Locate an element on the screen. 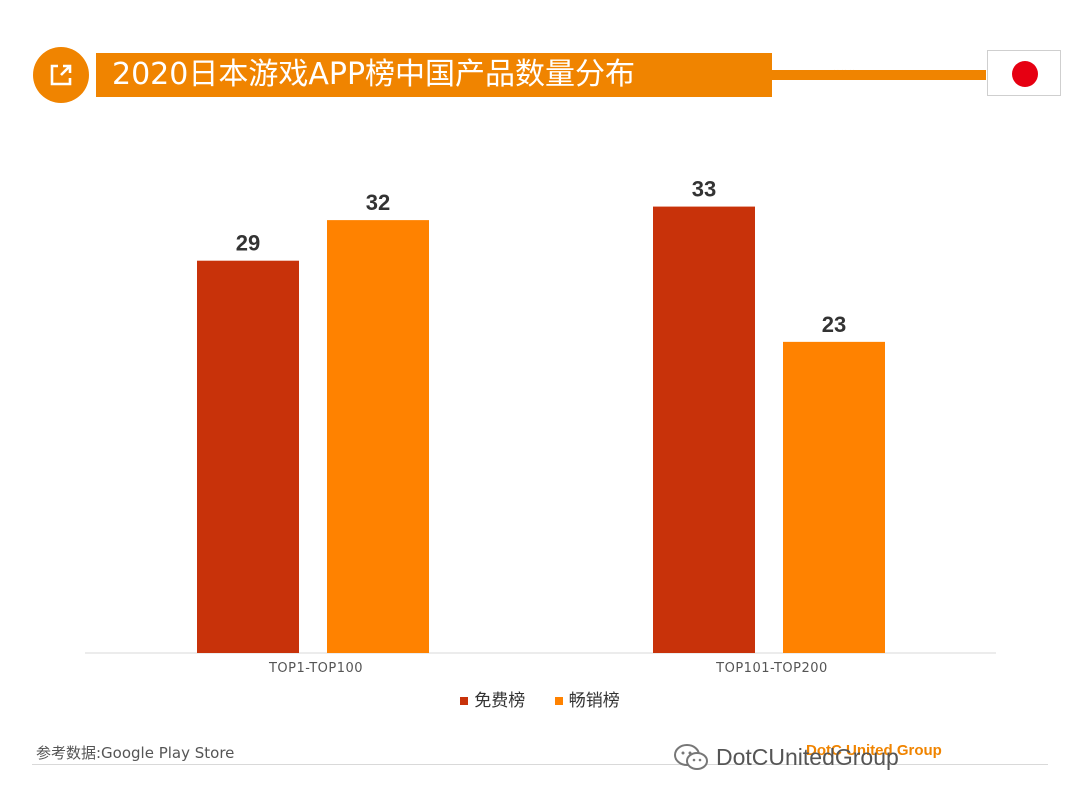 The width and height of the screenshot is (1080, 810). data-label-free-1: 29 is located at coordinates (248, 243).